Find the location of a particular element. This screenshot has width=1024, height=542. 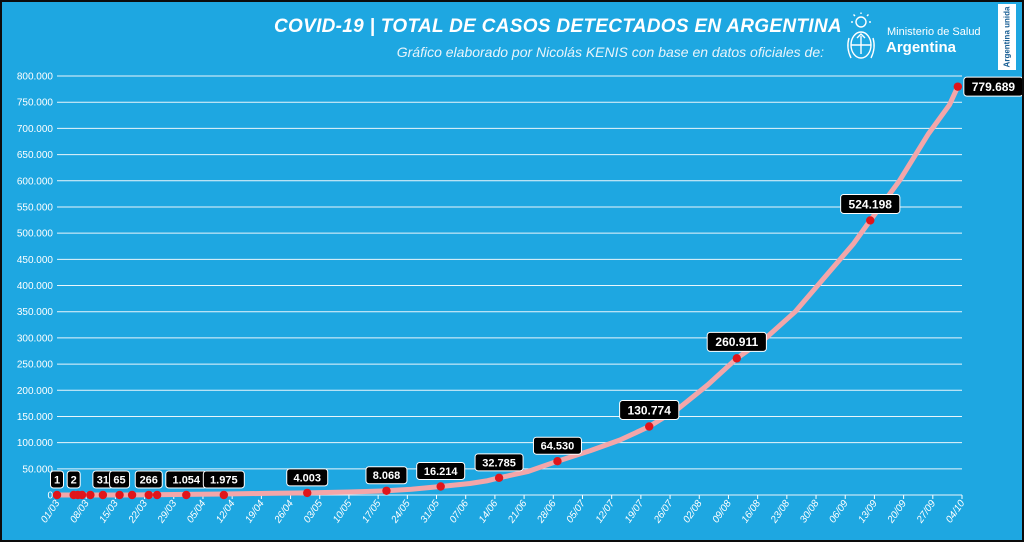

y-tick-label: 300.000 is located at coordinates (35, 338).